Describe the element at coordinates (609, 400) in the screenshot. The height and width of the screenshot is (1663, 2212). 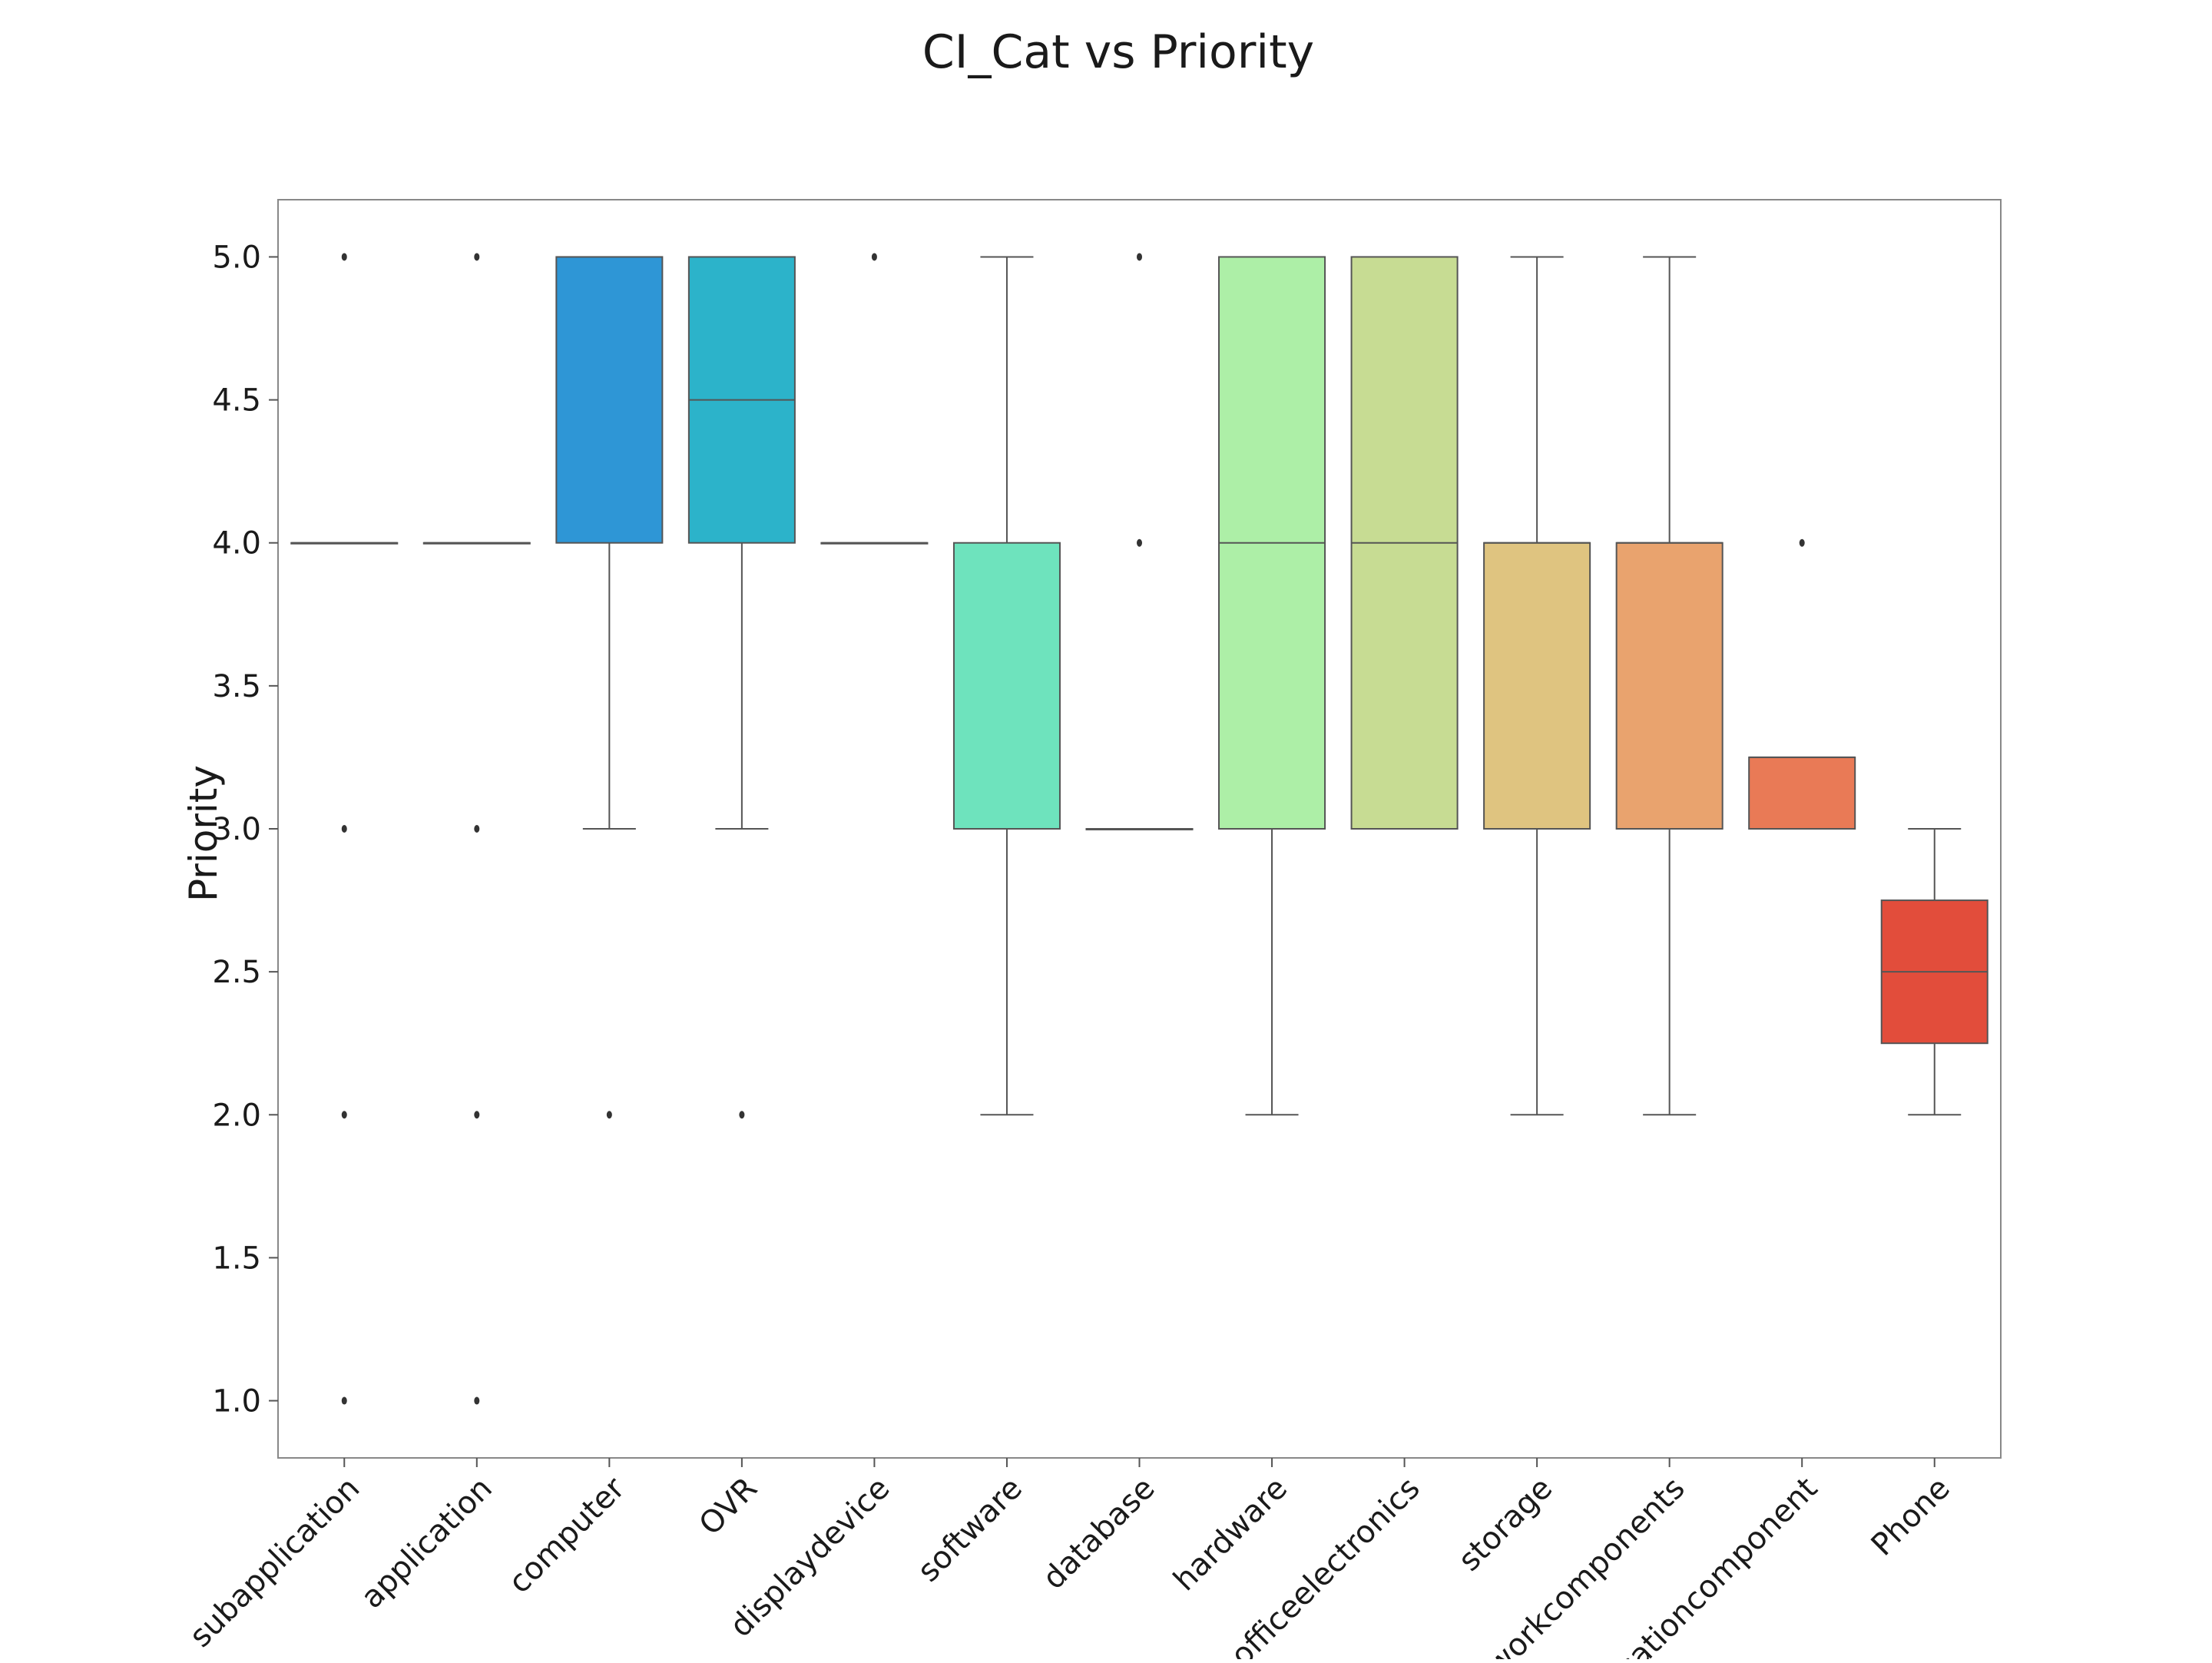
I see `box-computer` at that location.